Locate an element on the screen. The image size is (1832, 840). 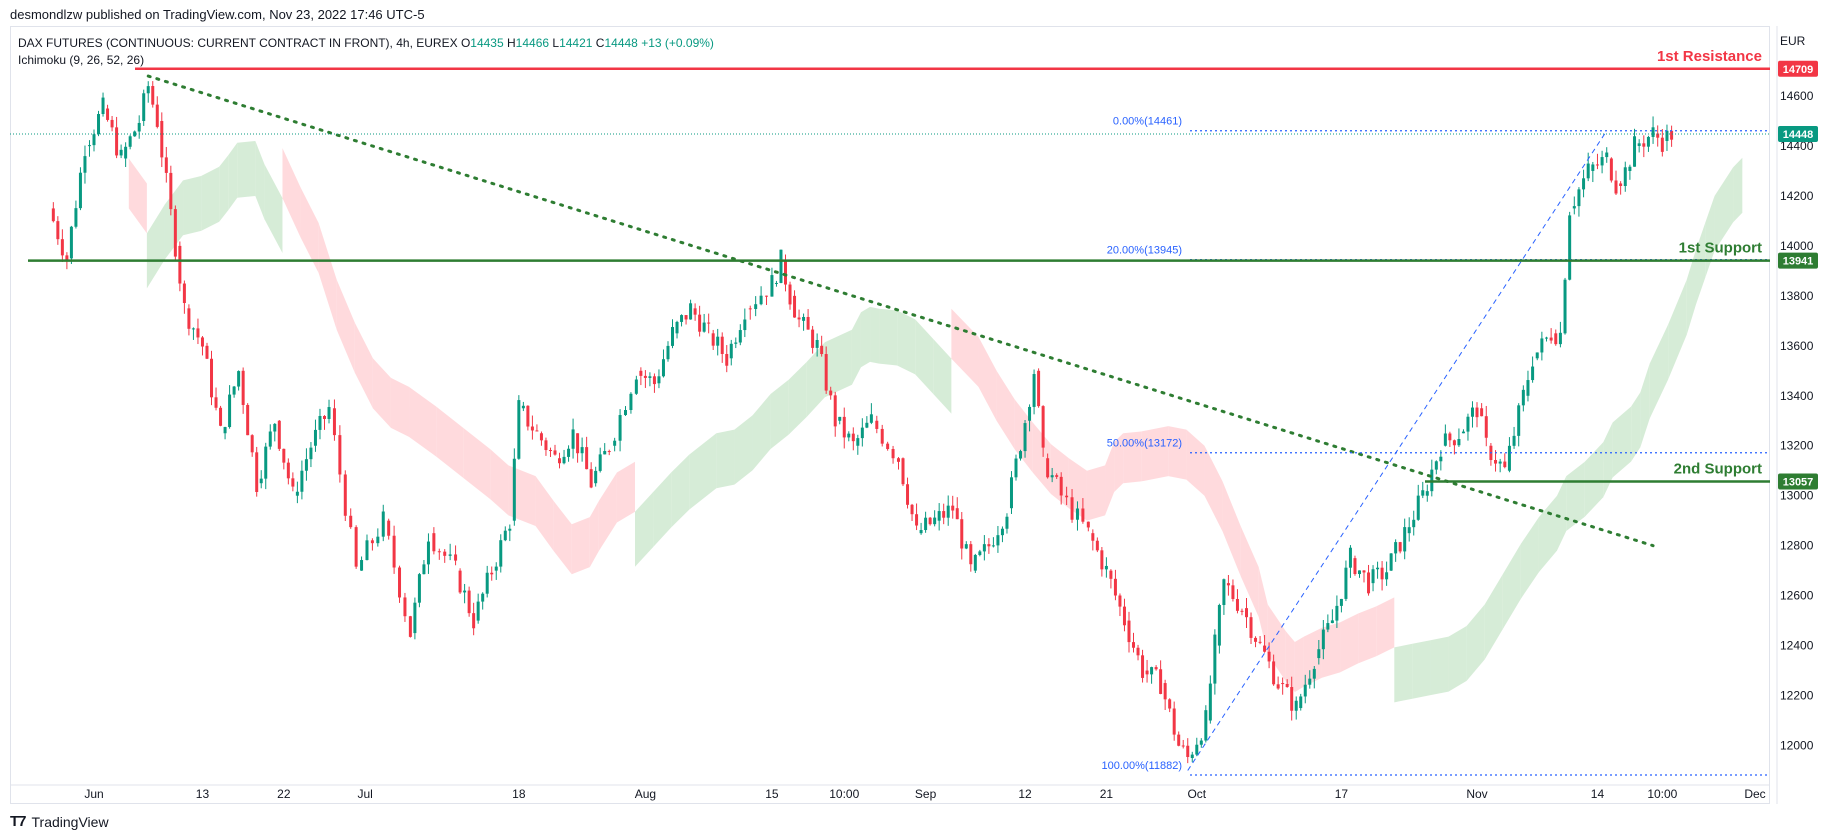
price-tag-label: 13057 is located at coordinates (1798, 482).